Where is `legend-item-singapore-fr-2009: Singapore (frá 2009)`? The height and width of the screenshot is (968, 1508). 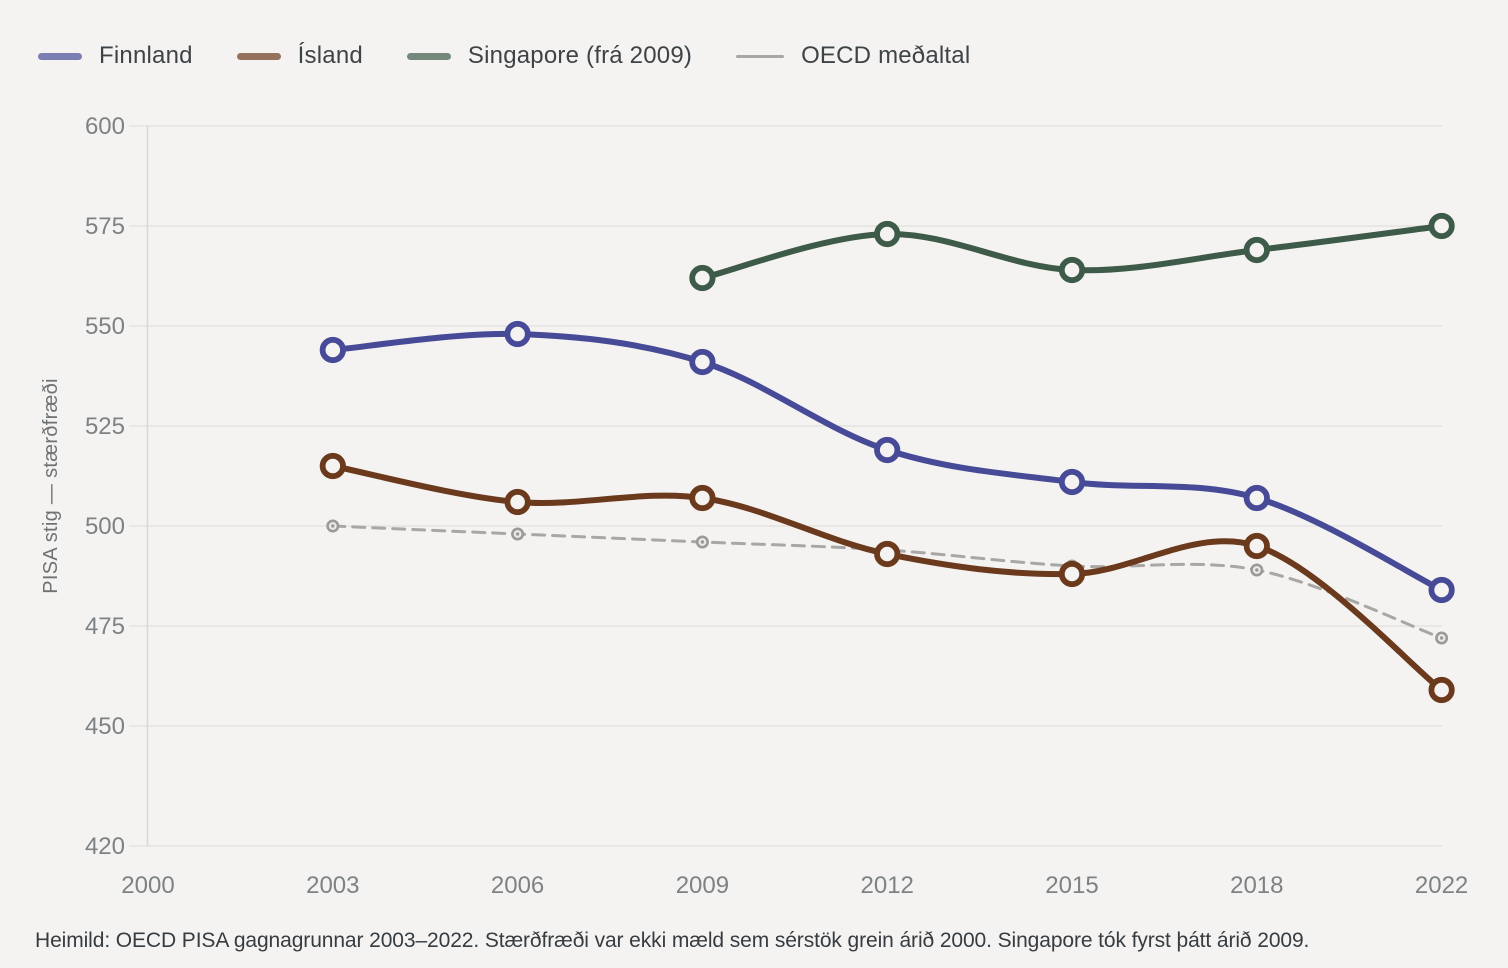 legend-item-singapore-fr-2009: Singapore (frá 2009) is located at coordinates (549, 56).